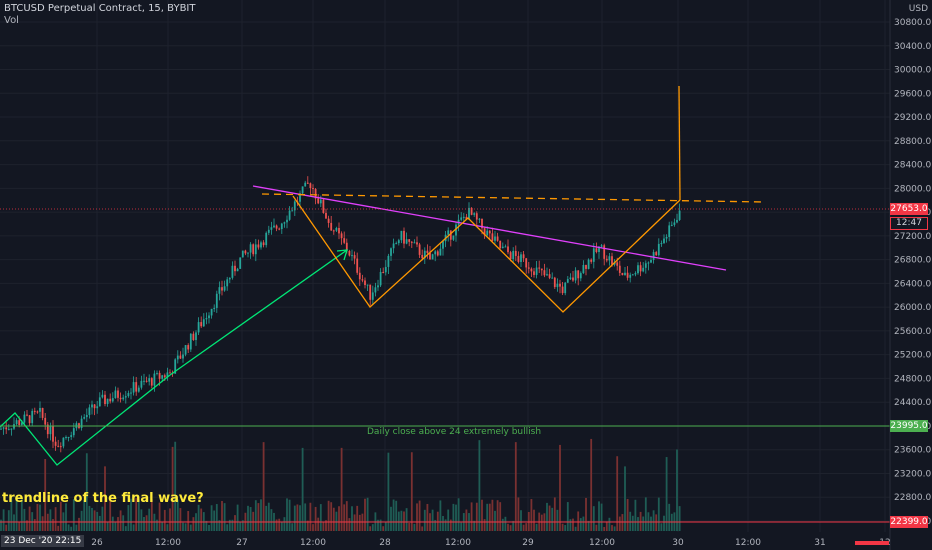 This screenshot has width=932, height=550. I want to click on orange-spike-line, so click(679, 143).